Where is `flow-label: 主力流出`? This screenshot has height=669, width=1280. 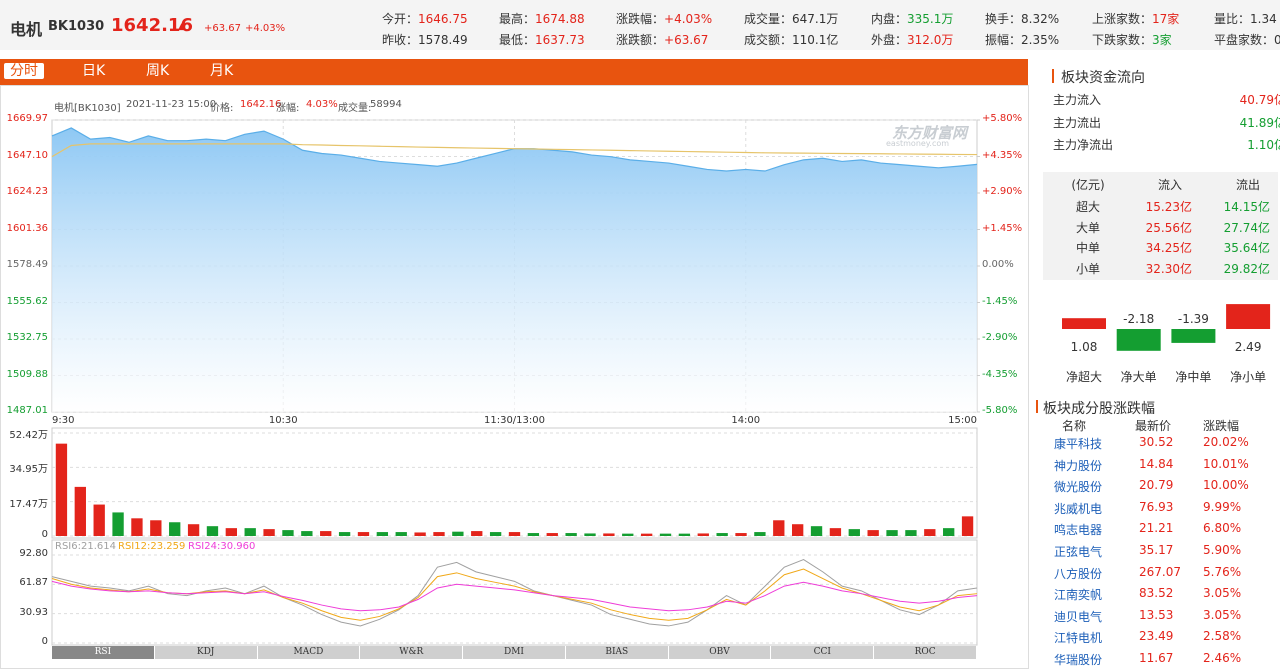 flow-label: 主力流出 is located at coordinates (1077, 122).